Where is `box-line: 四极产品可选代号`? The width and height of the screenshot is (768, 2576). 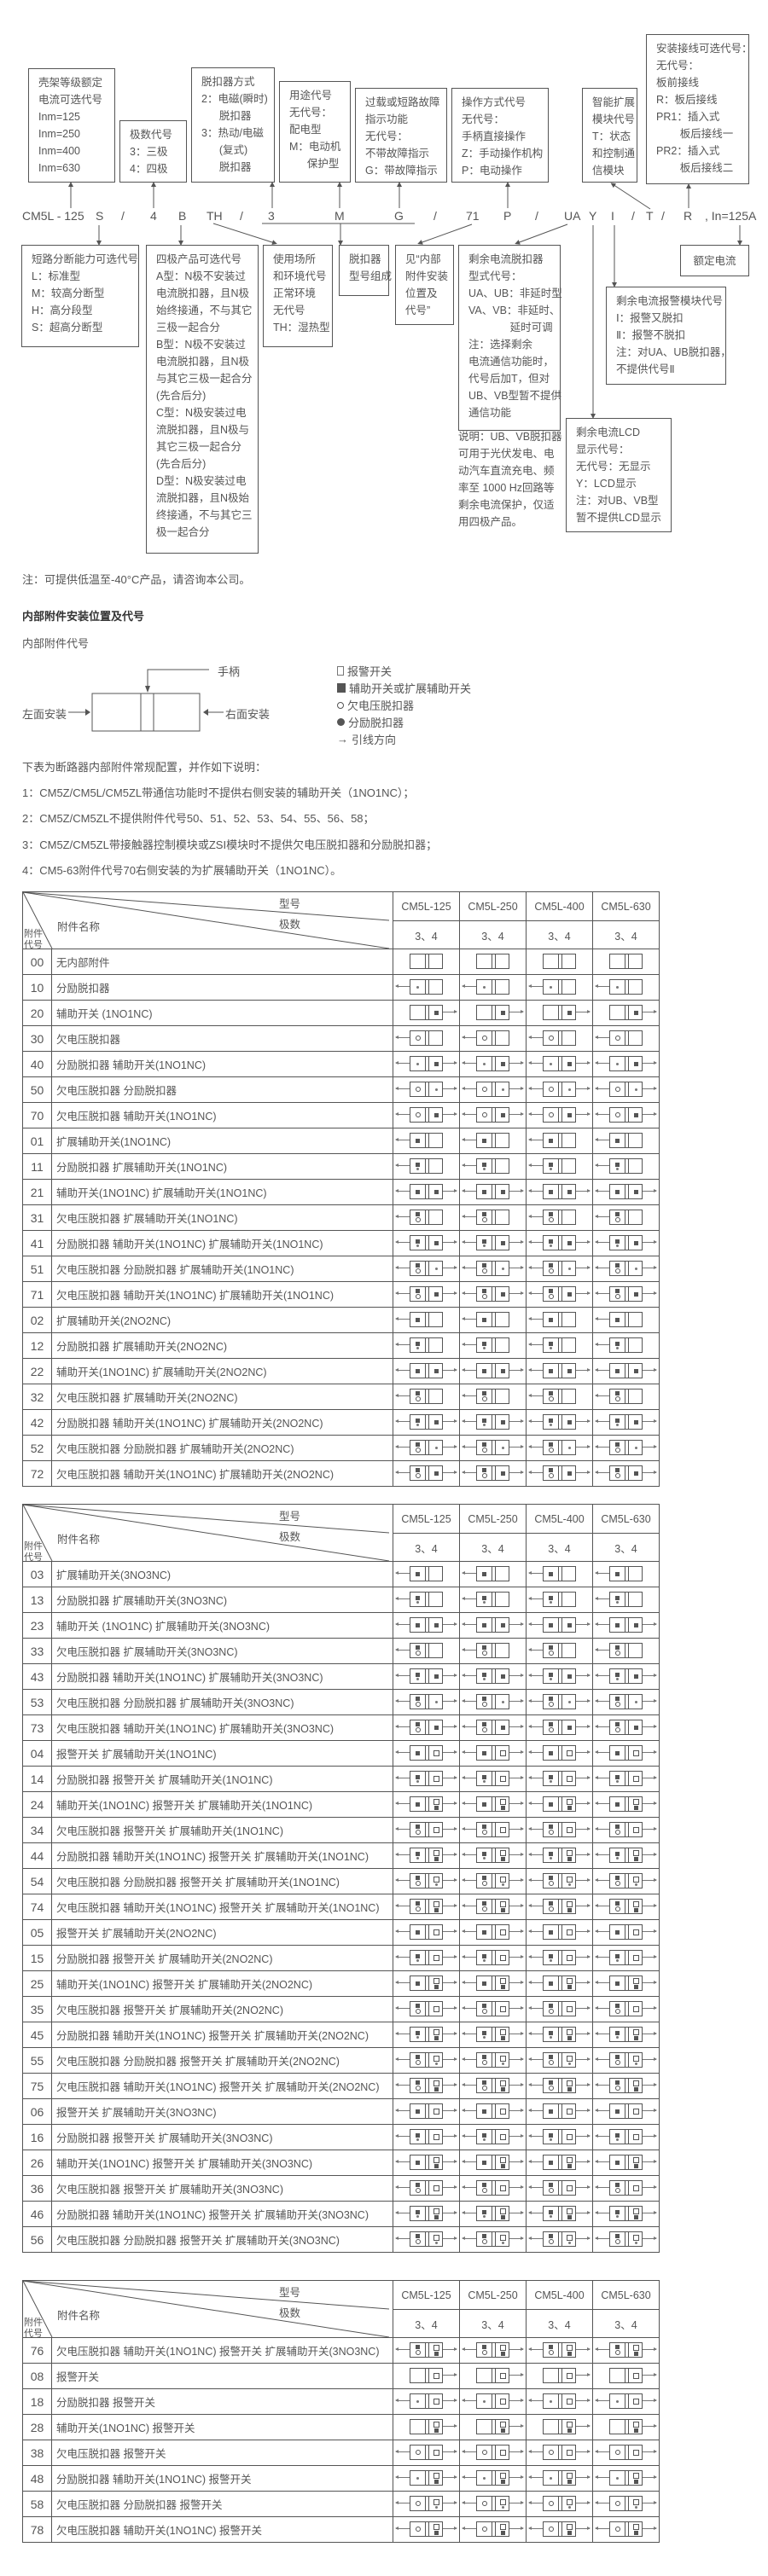
box-line: 四极产品可选代号 is located at coordinates (199, 259).